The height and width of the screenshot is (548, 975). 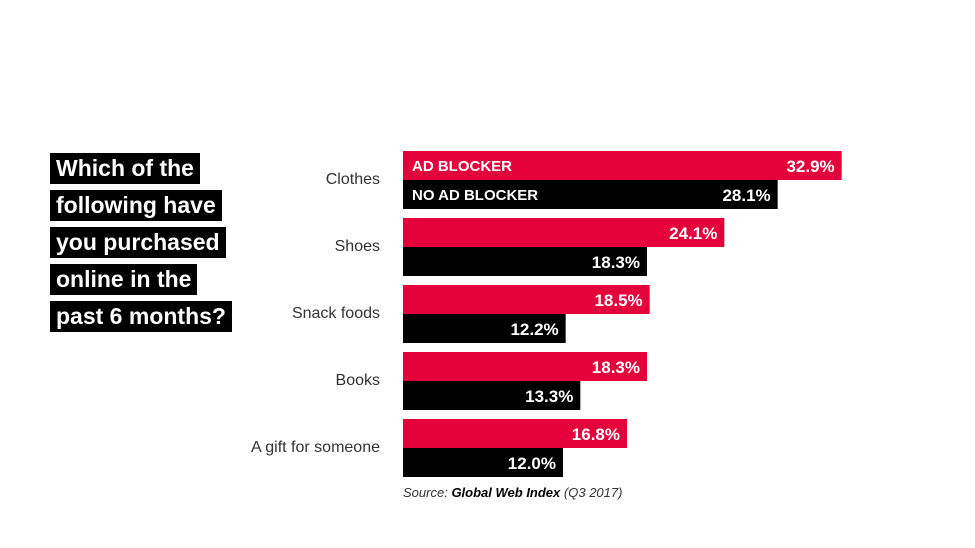 What do you see at coordinates (358, 380) in the screenshot?
I see `category-label: Books` at bounding box center [358, 380].